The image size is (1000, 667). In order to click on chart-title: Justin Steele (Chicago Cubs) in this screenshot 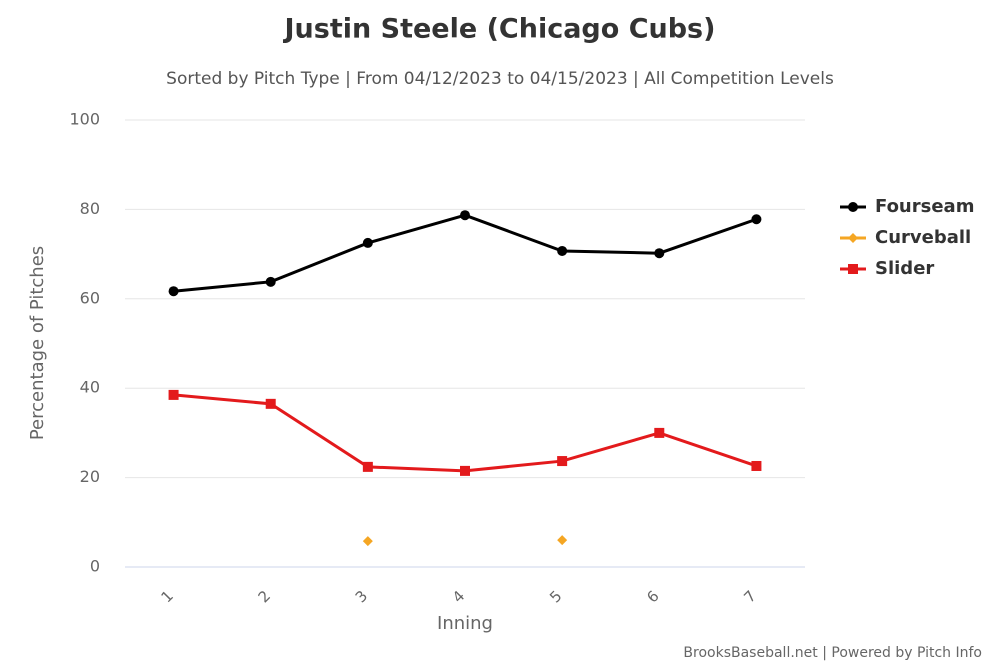, I will do `click(499, 29)`.